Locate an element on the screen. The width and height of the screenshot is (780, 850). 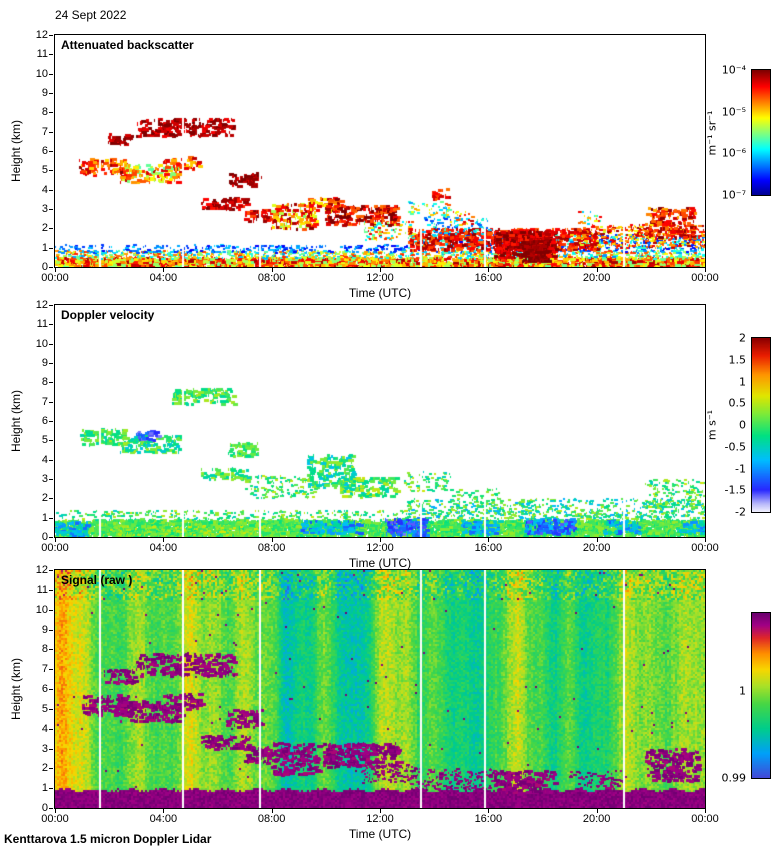
colorbar-tick-label: 10⁻⁷ is located at coordinates (733, 195).